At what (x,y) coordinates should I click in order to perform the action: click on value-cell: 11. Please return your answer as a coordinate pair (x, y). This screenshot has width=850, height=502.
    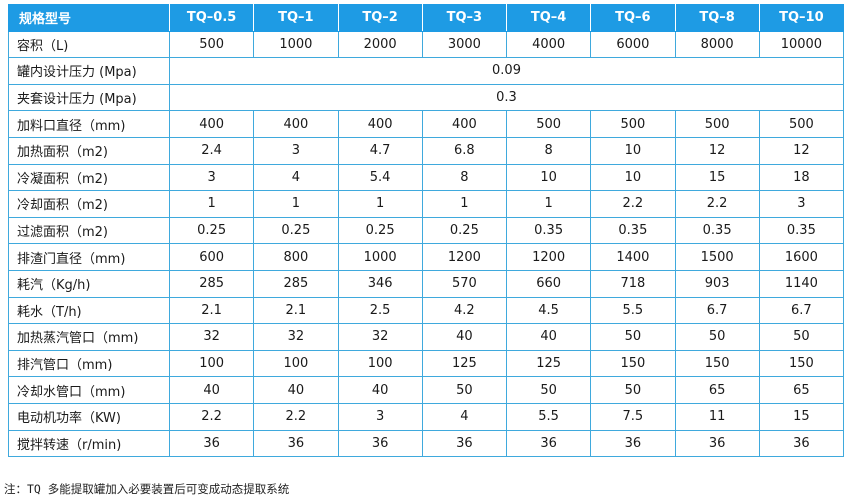
    Looking at the image, I should click on (717, 416).